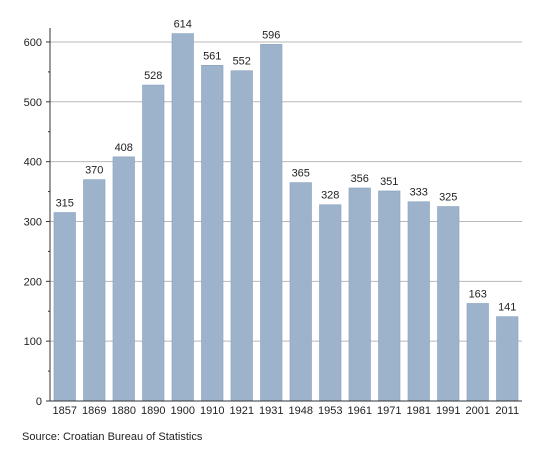 Image resolution: width=550 pixels, height=450 pixels. I want to click on y-tick-label: 0, so click(39, 402).